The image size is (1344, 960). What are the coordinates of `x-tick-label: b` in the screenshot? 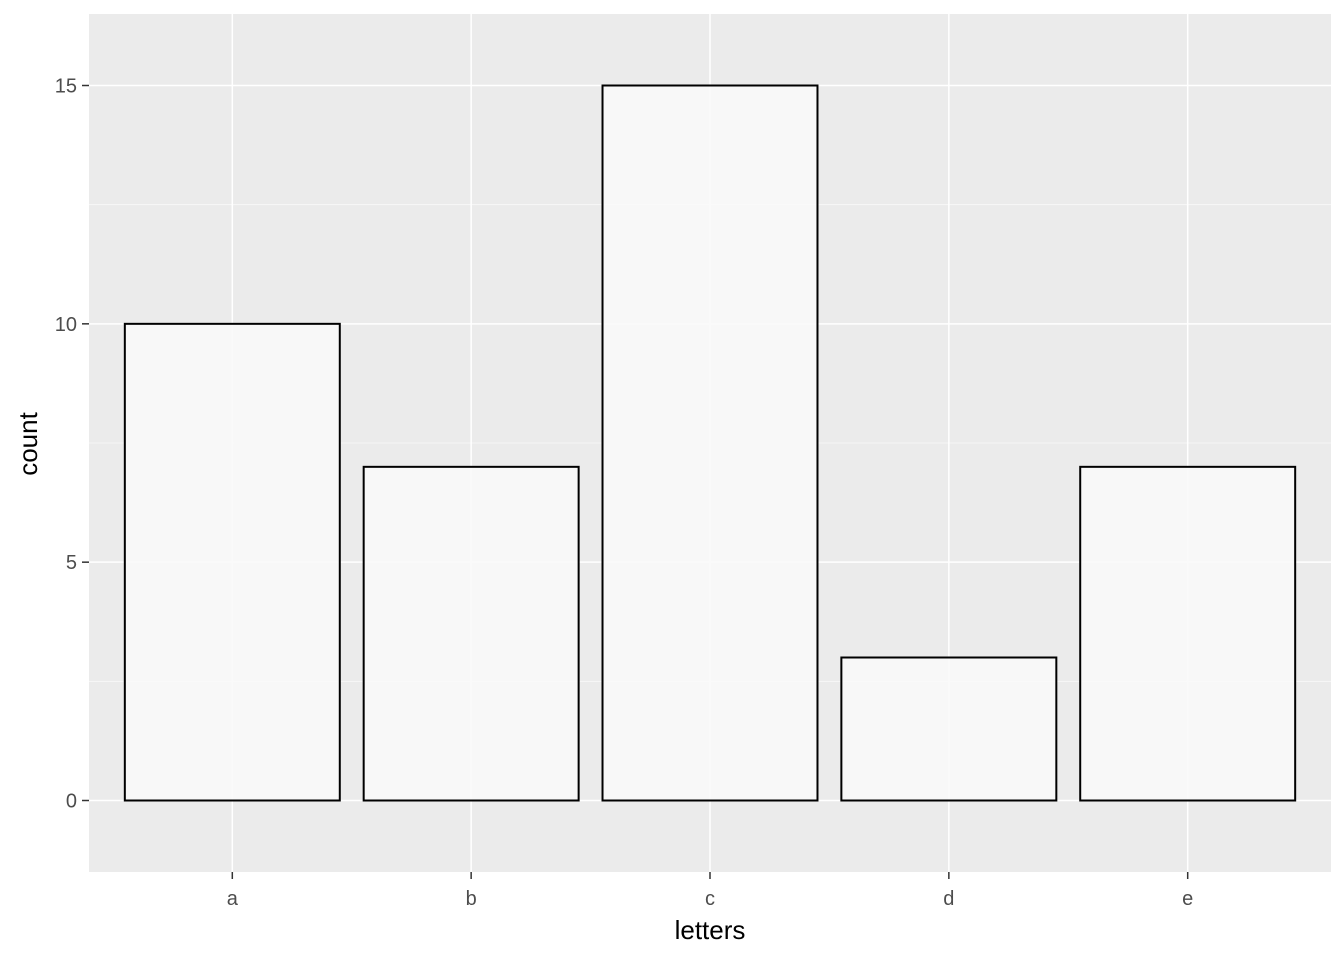 It's located at (471, 899).